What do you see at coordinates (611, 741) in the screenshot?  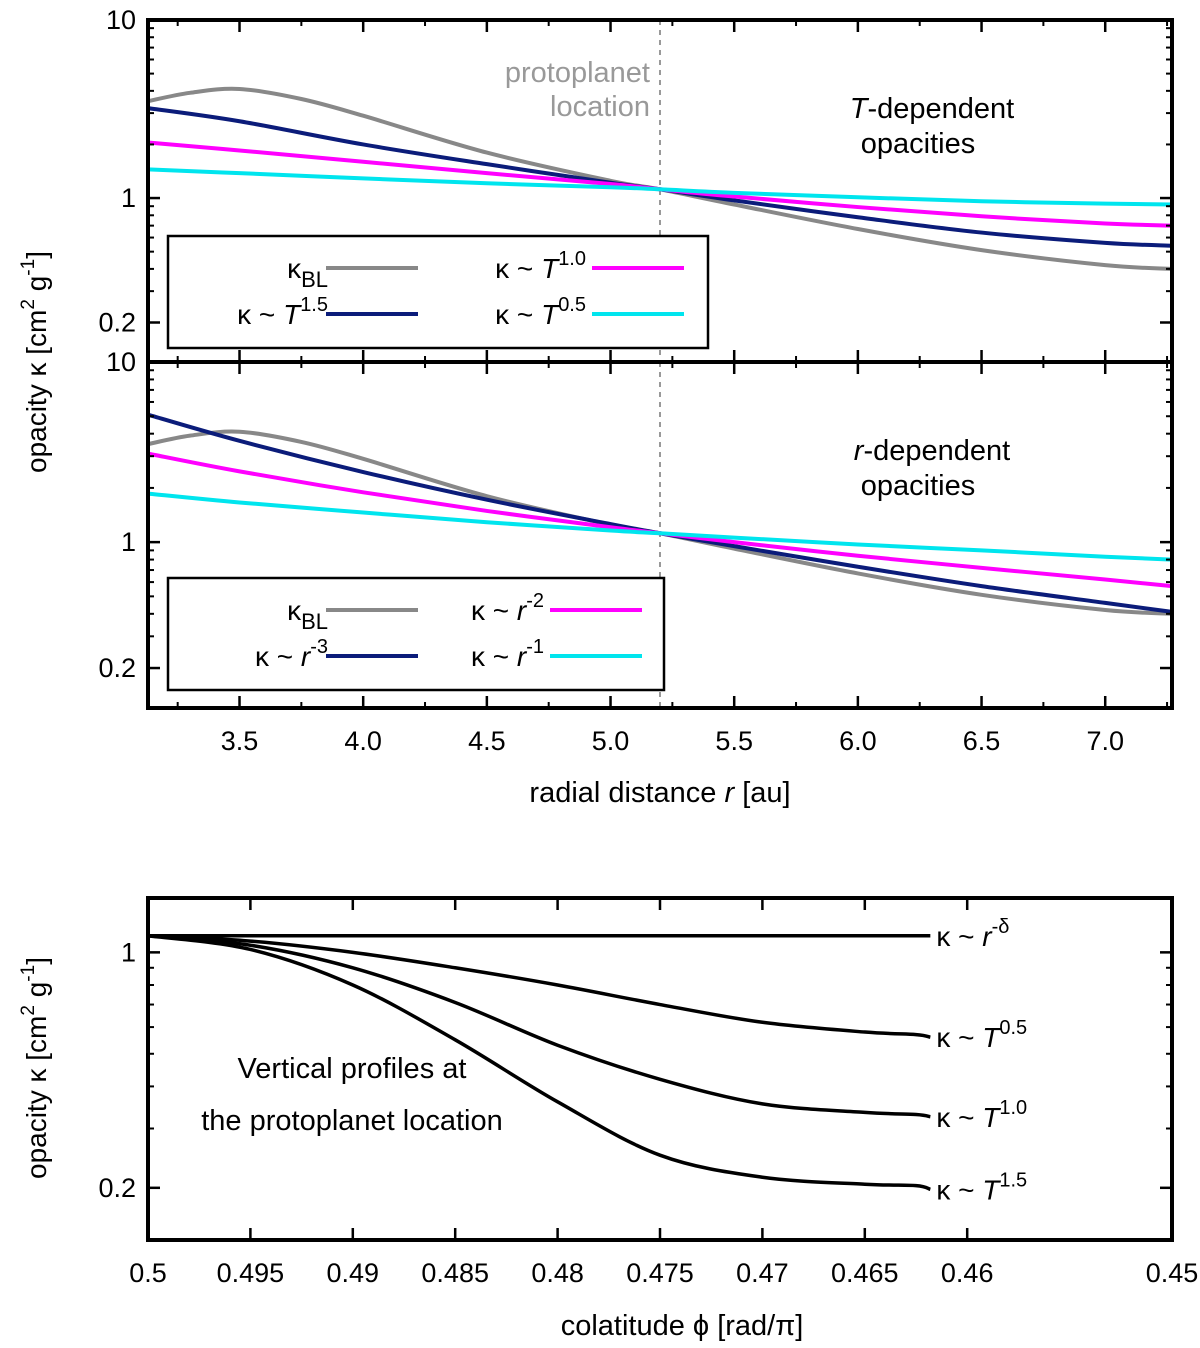 I see `x-tick-label: 5.0` at bounding box center [611, 741].